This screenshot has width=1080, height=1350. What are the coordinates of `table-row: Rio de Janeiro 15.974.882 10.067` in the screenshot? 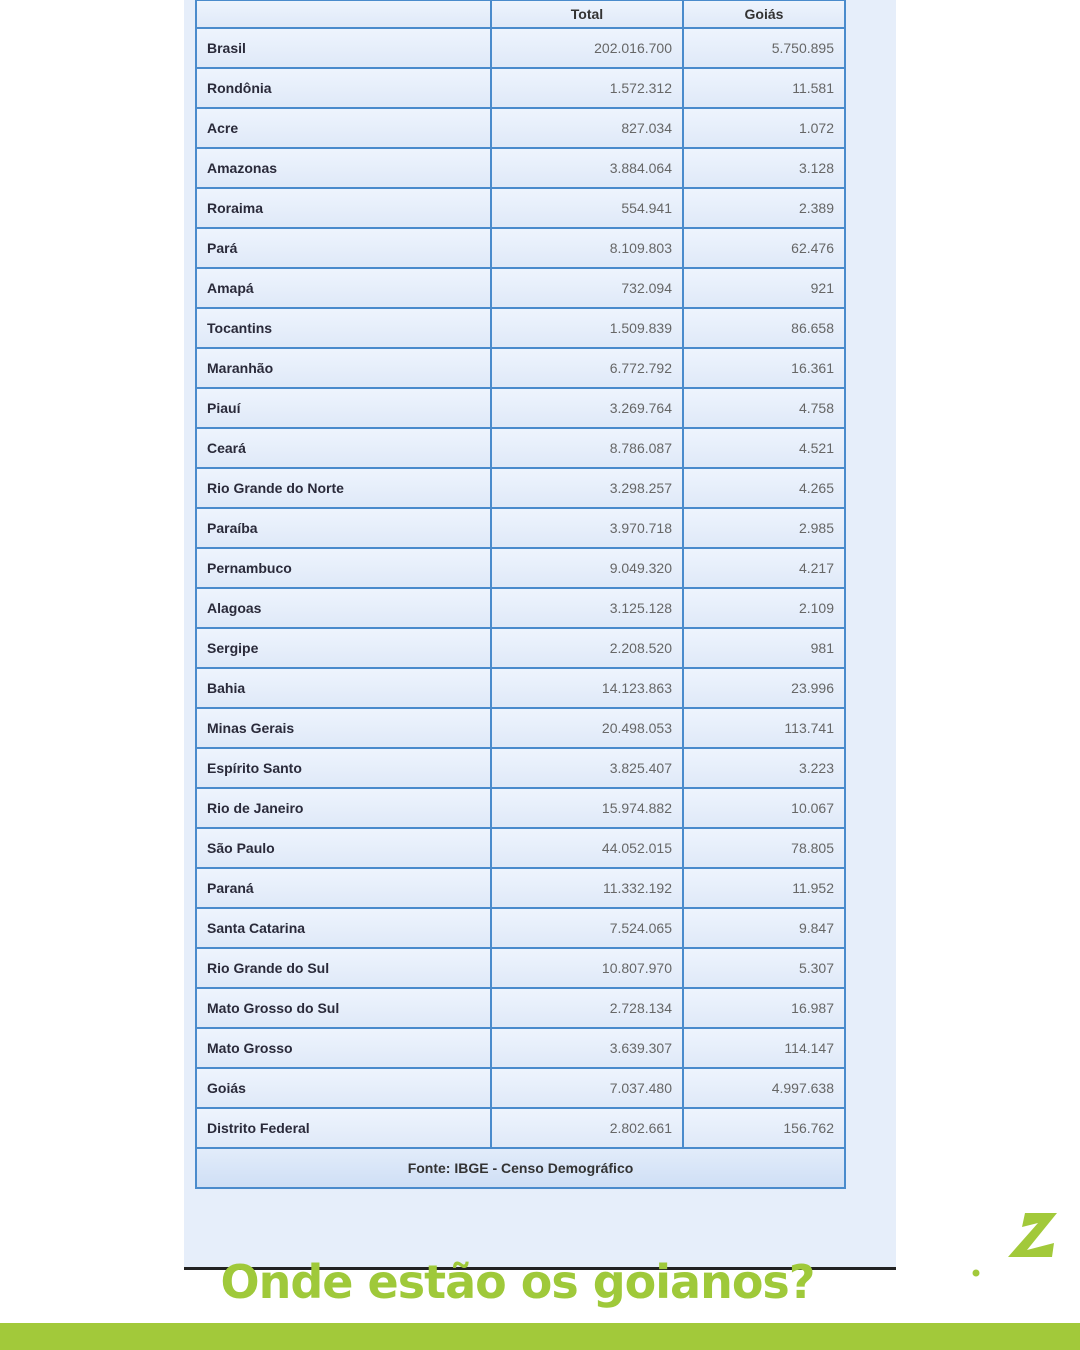 It's located at (520, 808).